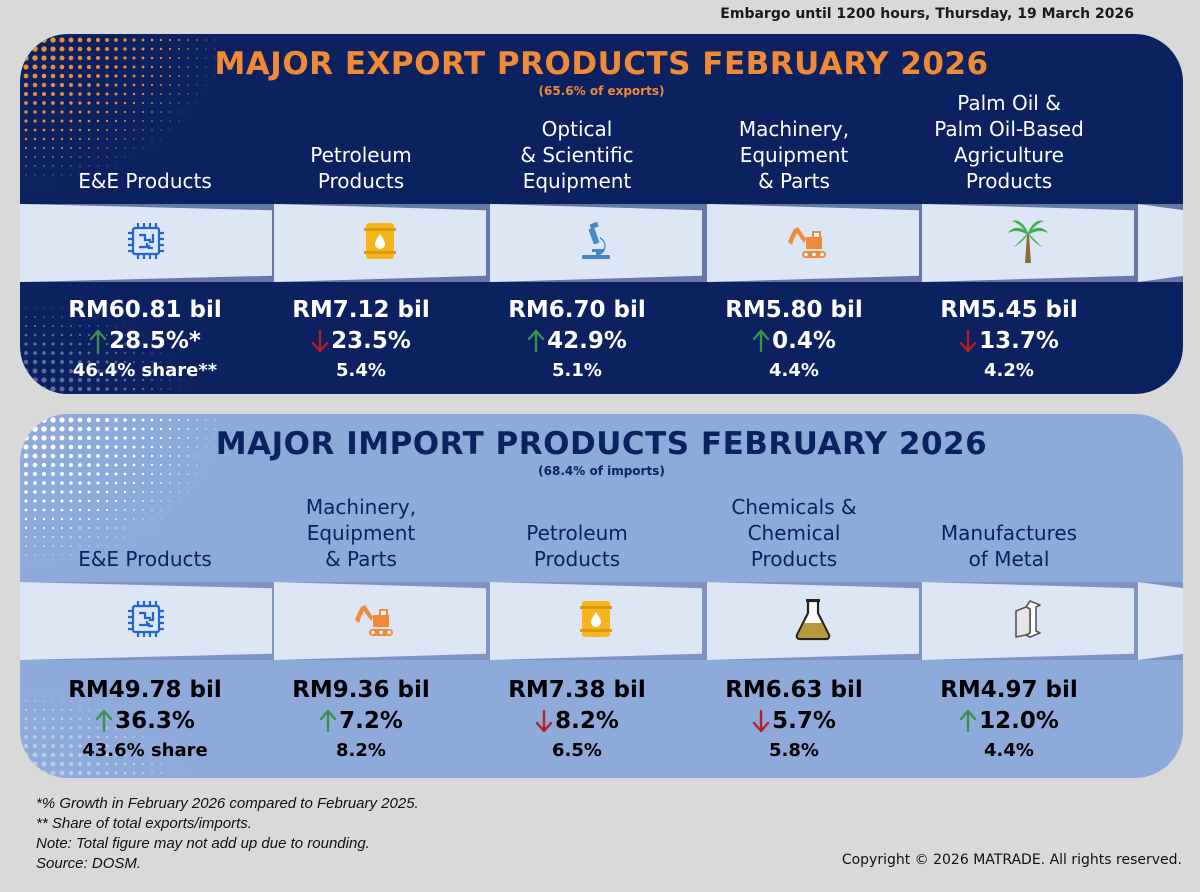 This screenshot has width=1200, height=892. I want to click on import-subtitle: (68.4% of imports), so click(601, 471).